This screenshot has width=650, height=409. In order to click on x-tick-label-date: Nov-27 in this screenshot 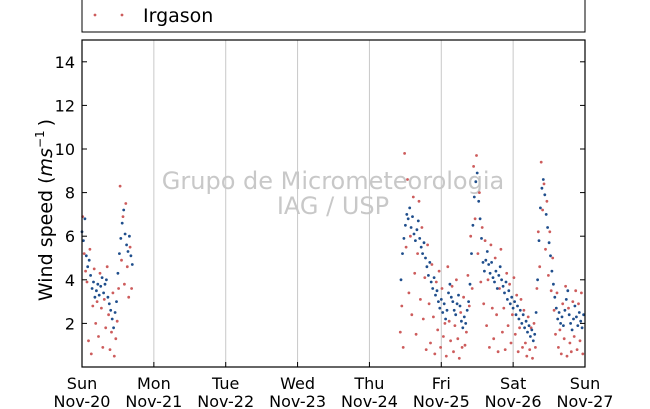, I will do `click(585, 400)`.